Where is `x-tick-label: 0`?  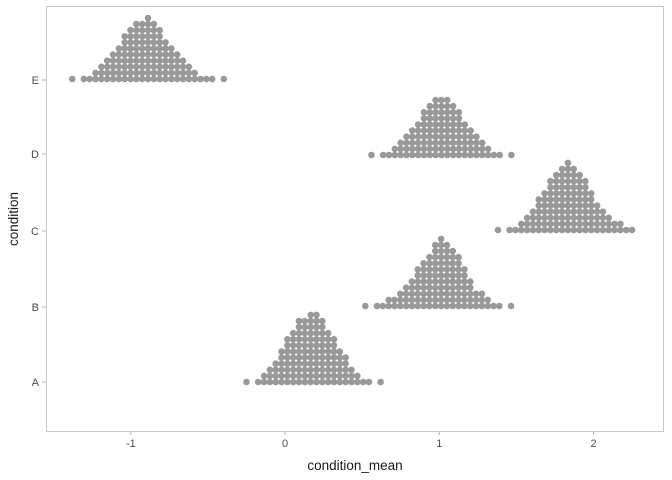 x-tick-label: 0 is located at coordinates (285, 444).